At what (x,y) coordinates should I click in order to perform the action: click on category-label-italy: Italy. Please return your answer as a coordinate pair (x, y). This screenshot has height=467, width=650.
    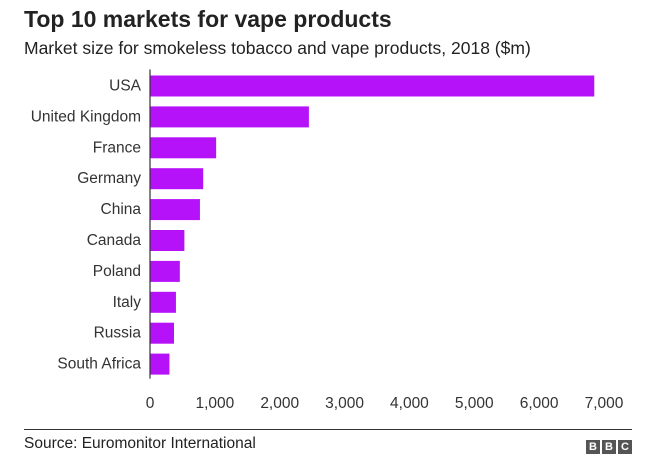
    Looking at the image, I should click on (127, 302).